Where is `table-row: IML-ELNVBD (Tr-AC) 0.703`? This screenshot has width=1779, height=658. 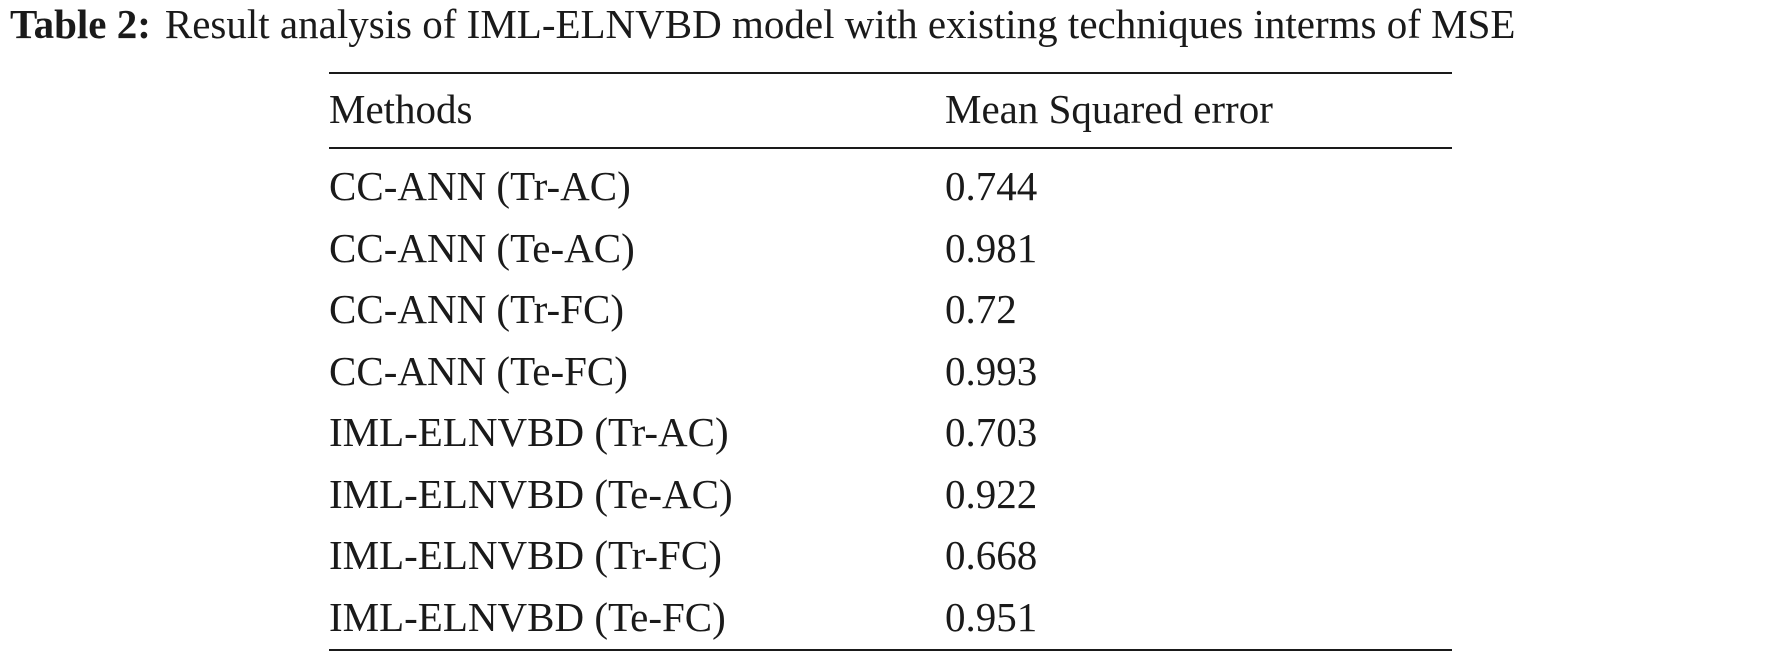 table-row: IML-ELNVBD (Tr-AC) 0.703 is located at coordinates (890, 433).